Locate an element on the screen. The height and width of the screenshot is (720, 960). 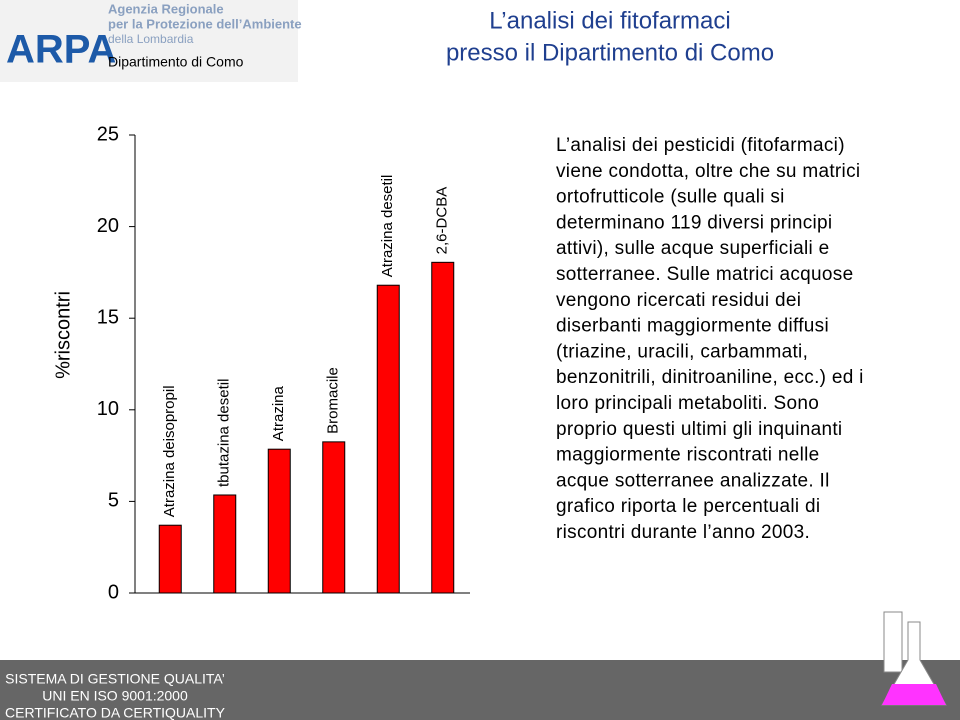
body-line: ortofrutticole (sulle quali si is located at coordinates (670, 197).